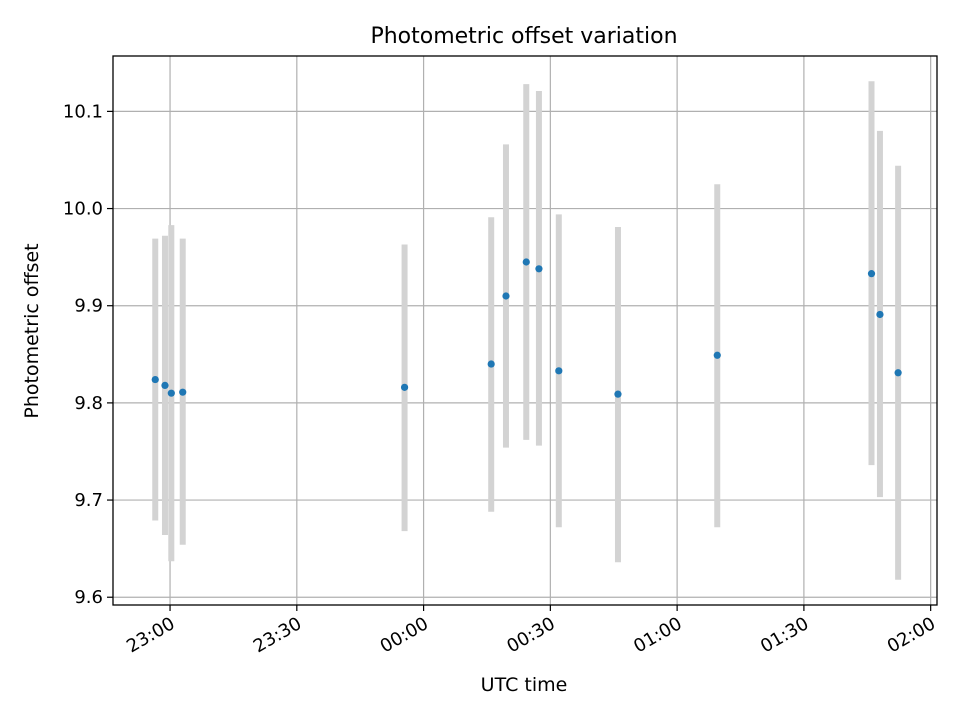  I want to click on y-tick-label: 9.6, so click(88, 597).